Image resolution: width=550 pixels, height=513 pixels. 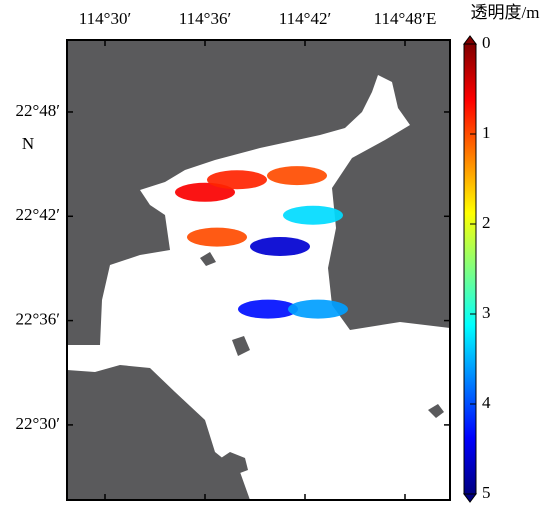 What do you see at coordinates (470, 269) in the screenshot?
I see `colorbar` at bounding box center [470, 269].